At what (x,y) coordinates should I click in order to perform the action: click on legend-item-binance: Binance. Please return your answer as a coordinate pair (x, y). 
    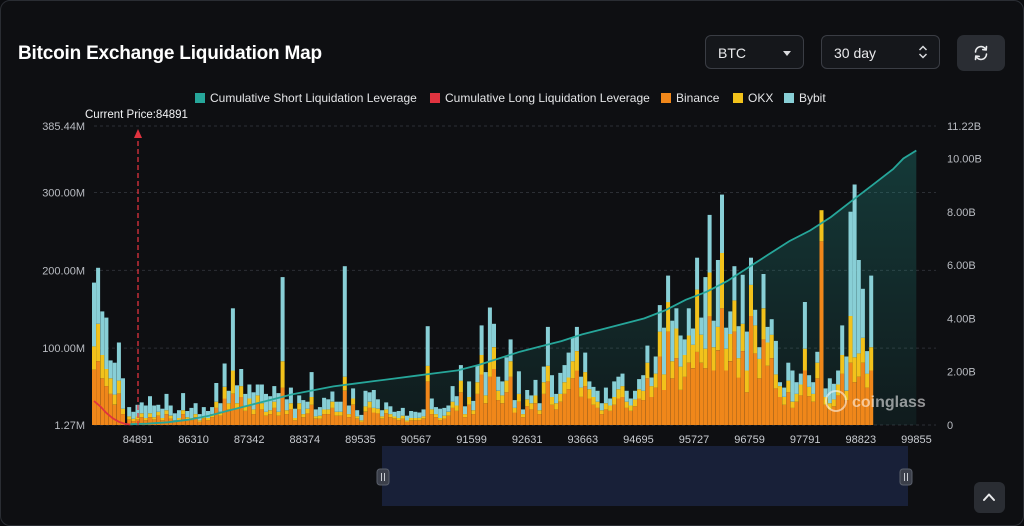
    Looking at the image, I should click on (690, 98).